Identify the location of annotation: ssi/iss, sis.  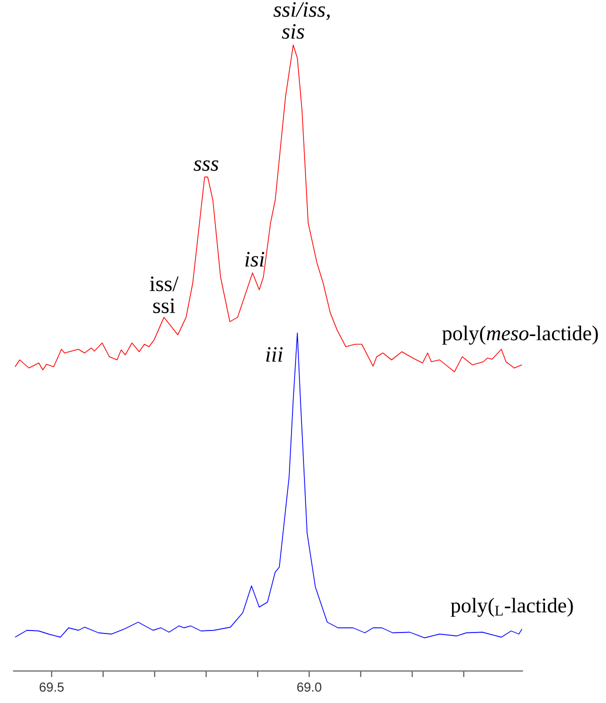
(302, 20).